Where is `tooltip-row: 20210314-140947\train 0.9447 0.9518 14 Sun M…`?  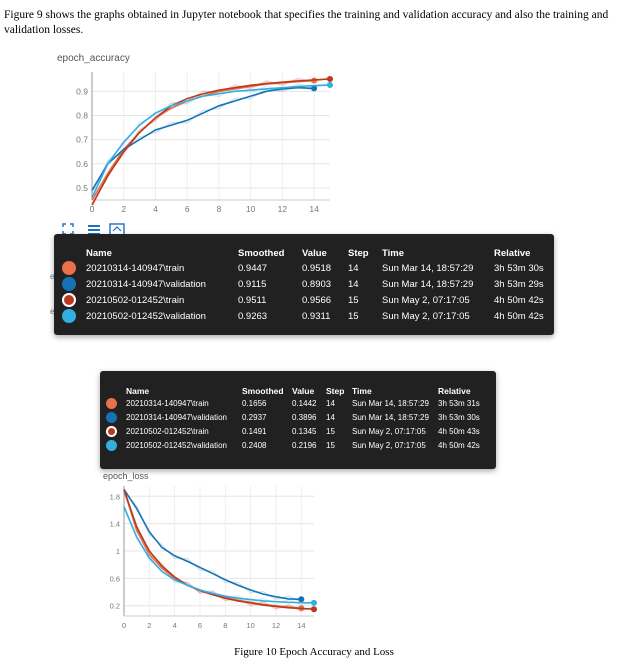
tooltip-row: 20210314-140947\train 0.9447 0.9518 14 Sun M… is located at coordinates (305, 268).